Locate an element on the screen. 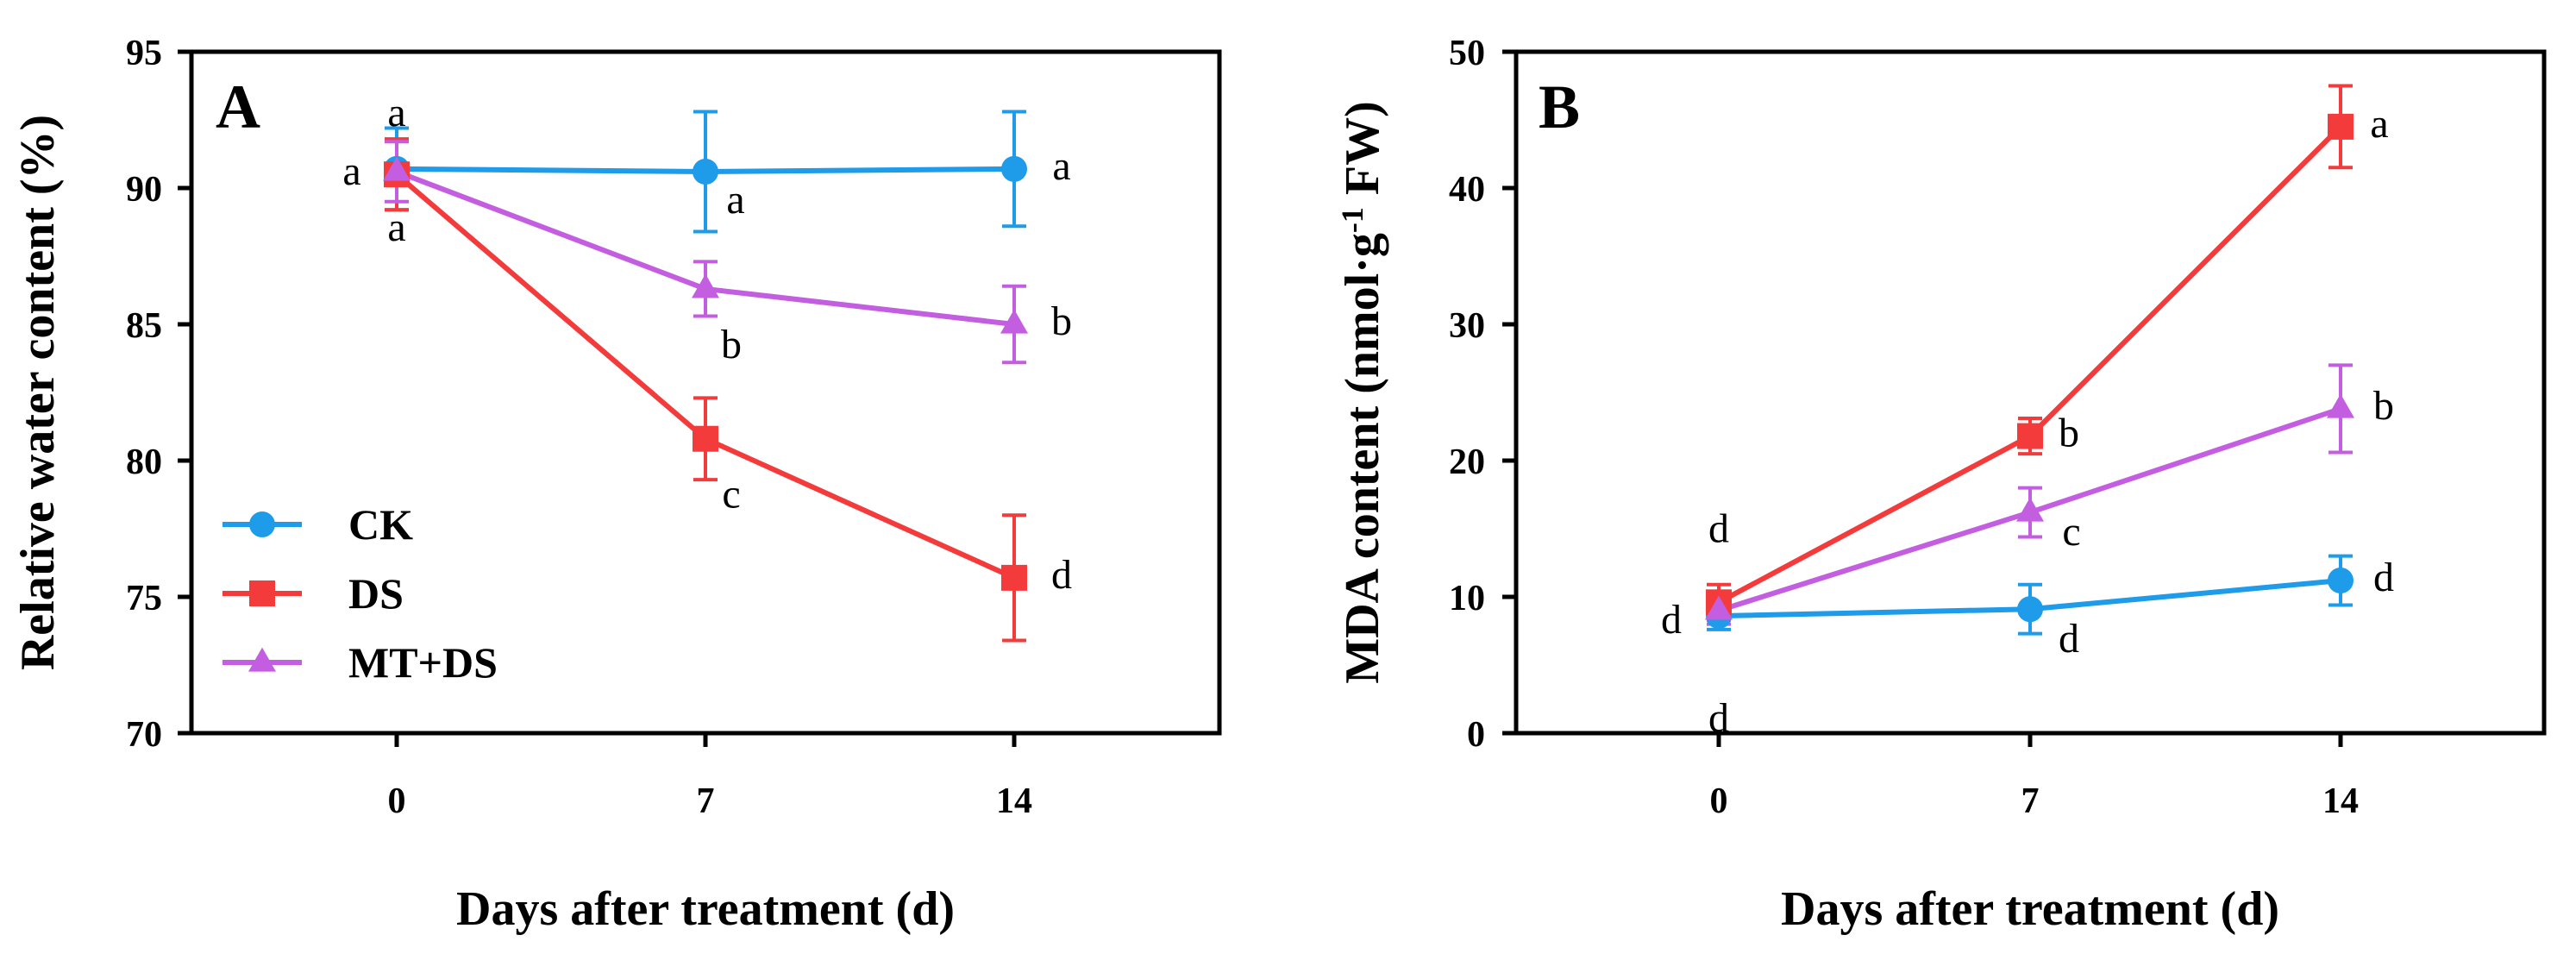 Image resolution: width=2576 pixels, height=960 pixels. y-tick-label: 75 is located at coordinates (144, 599).